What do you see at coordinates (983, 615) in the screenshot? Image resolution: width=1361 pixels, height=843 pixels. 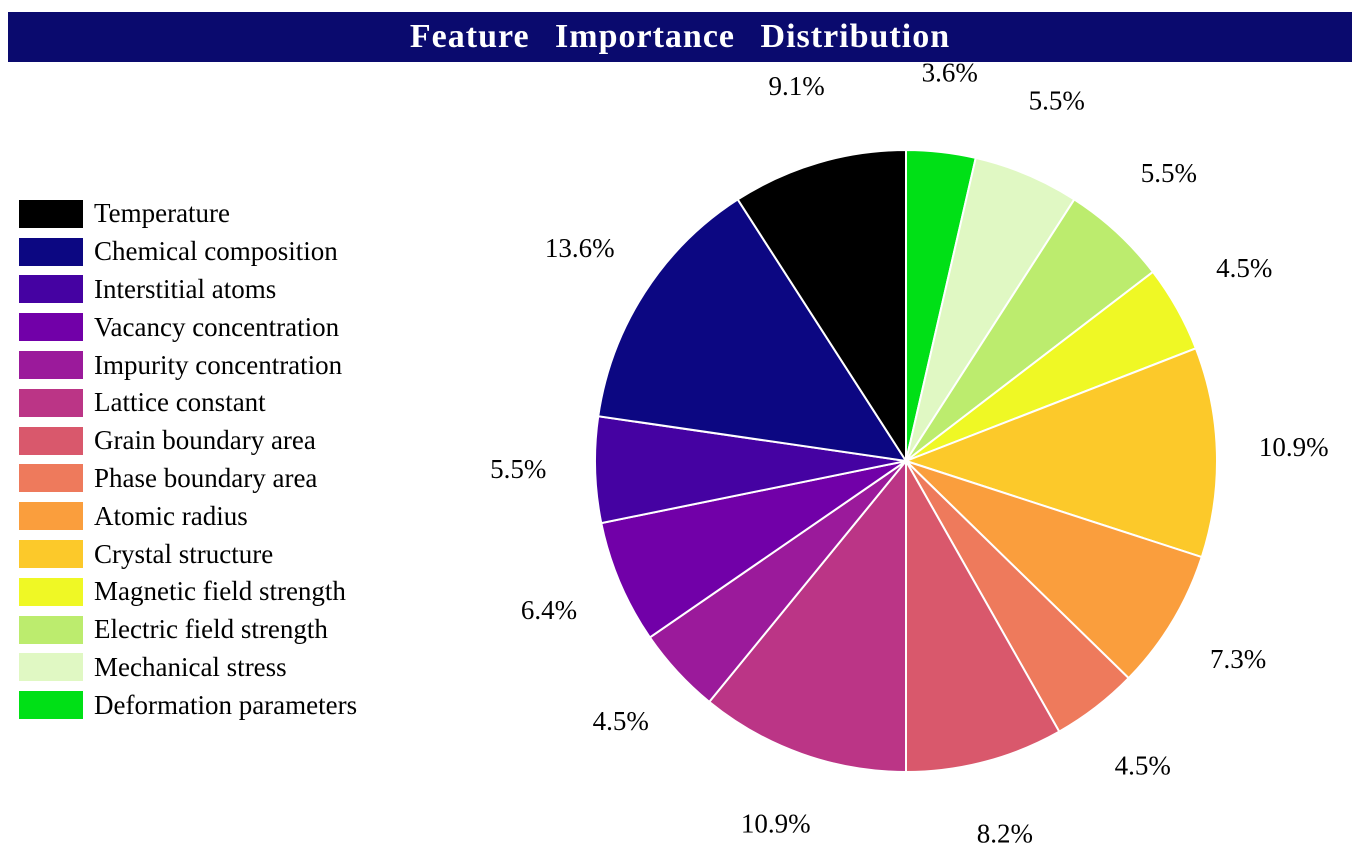 I see `pie-slice-grain-boundary-area` at bounding box center [983, 615].